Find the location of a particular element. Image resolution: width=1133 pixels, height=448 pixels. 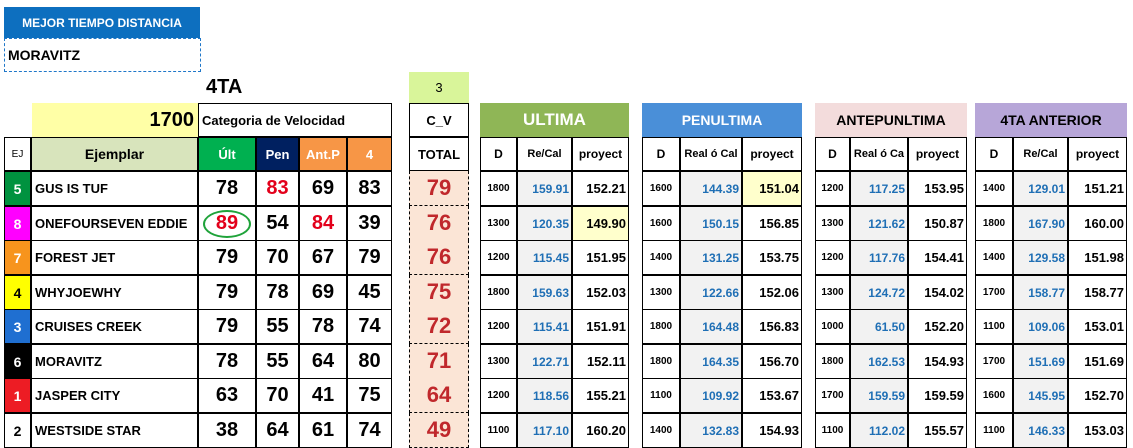

s2-proyect: 159.59 is located at coordinates (937, 395).